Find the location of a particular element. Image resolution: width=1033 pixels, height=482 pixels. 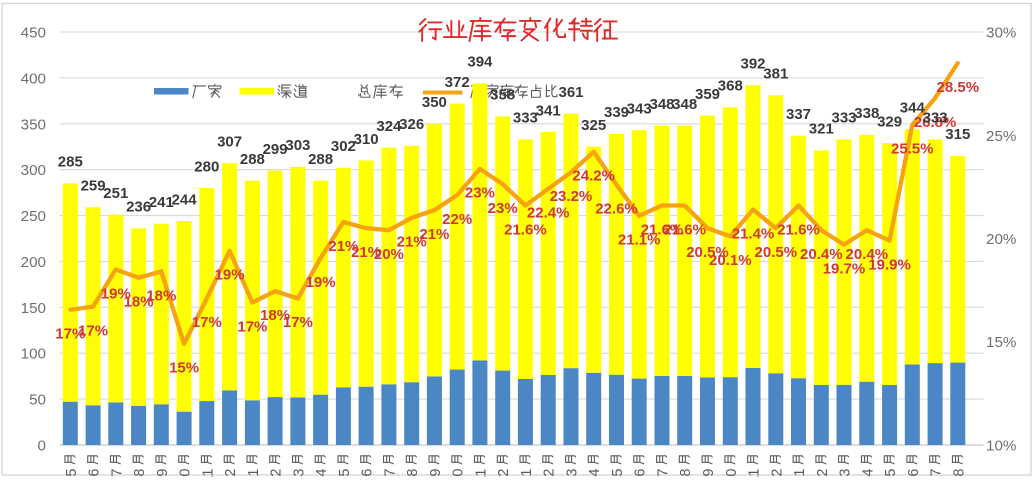

svg-text: 300 is located at coordinates (33, 170).